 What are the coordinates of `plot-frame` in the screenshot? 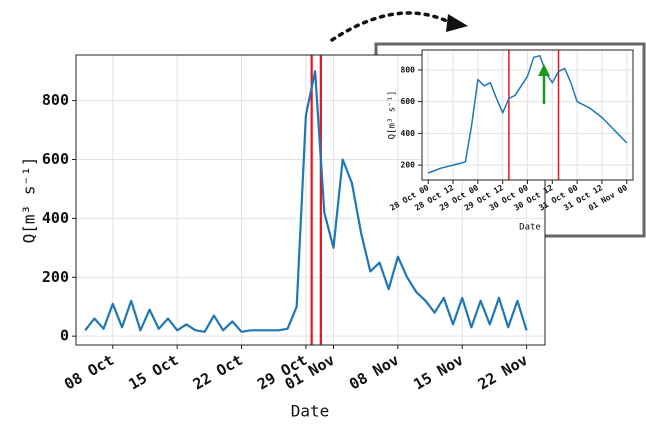 It's located at (527, 115).